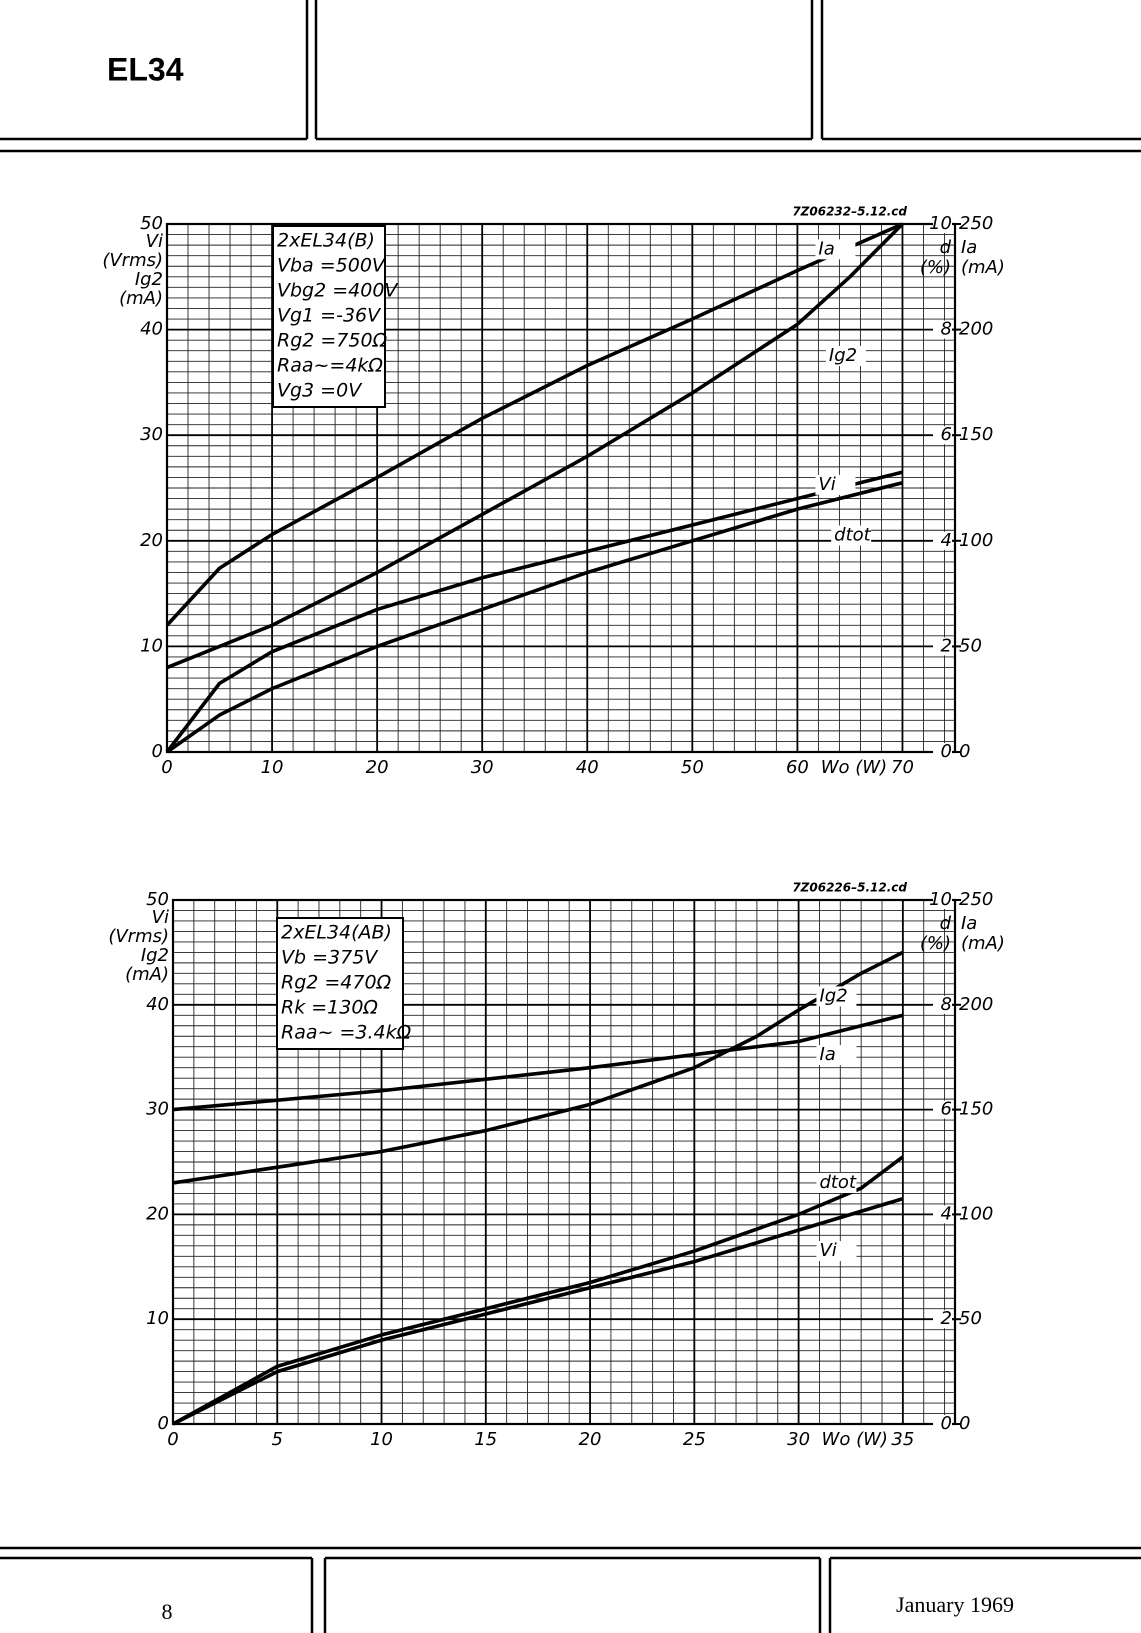 The width and height of the screenshot is (1141, 1633). Describe the element at coordinates (277, 1439) in the screenshot. I see `x-tick-label: 5` at that location.